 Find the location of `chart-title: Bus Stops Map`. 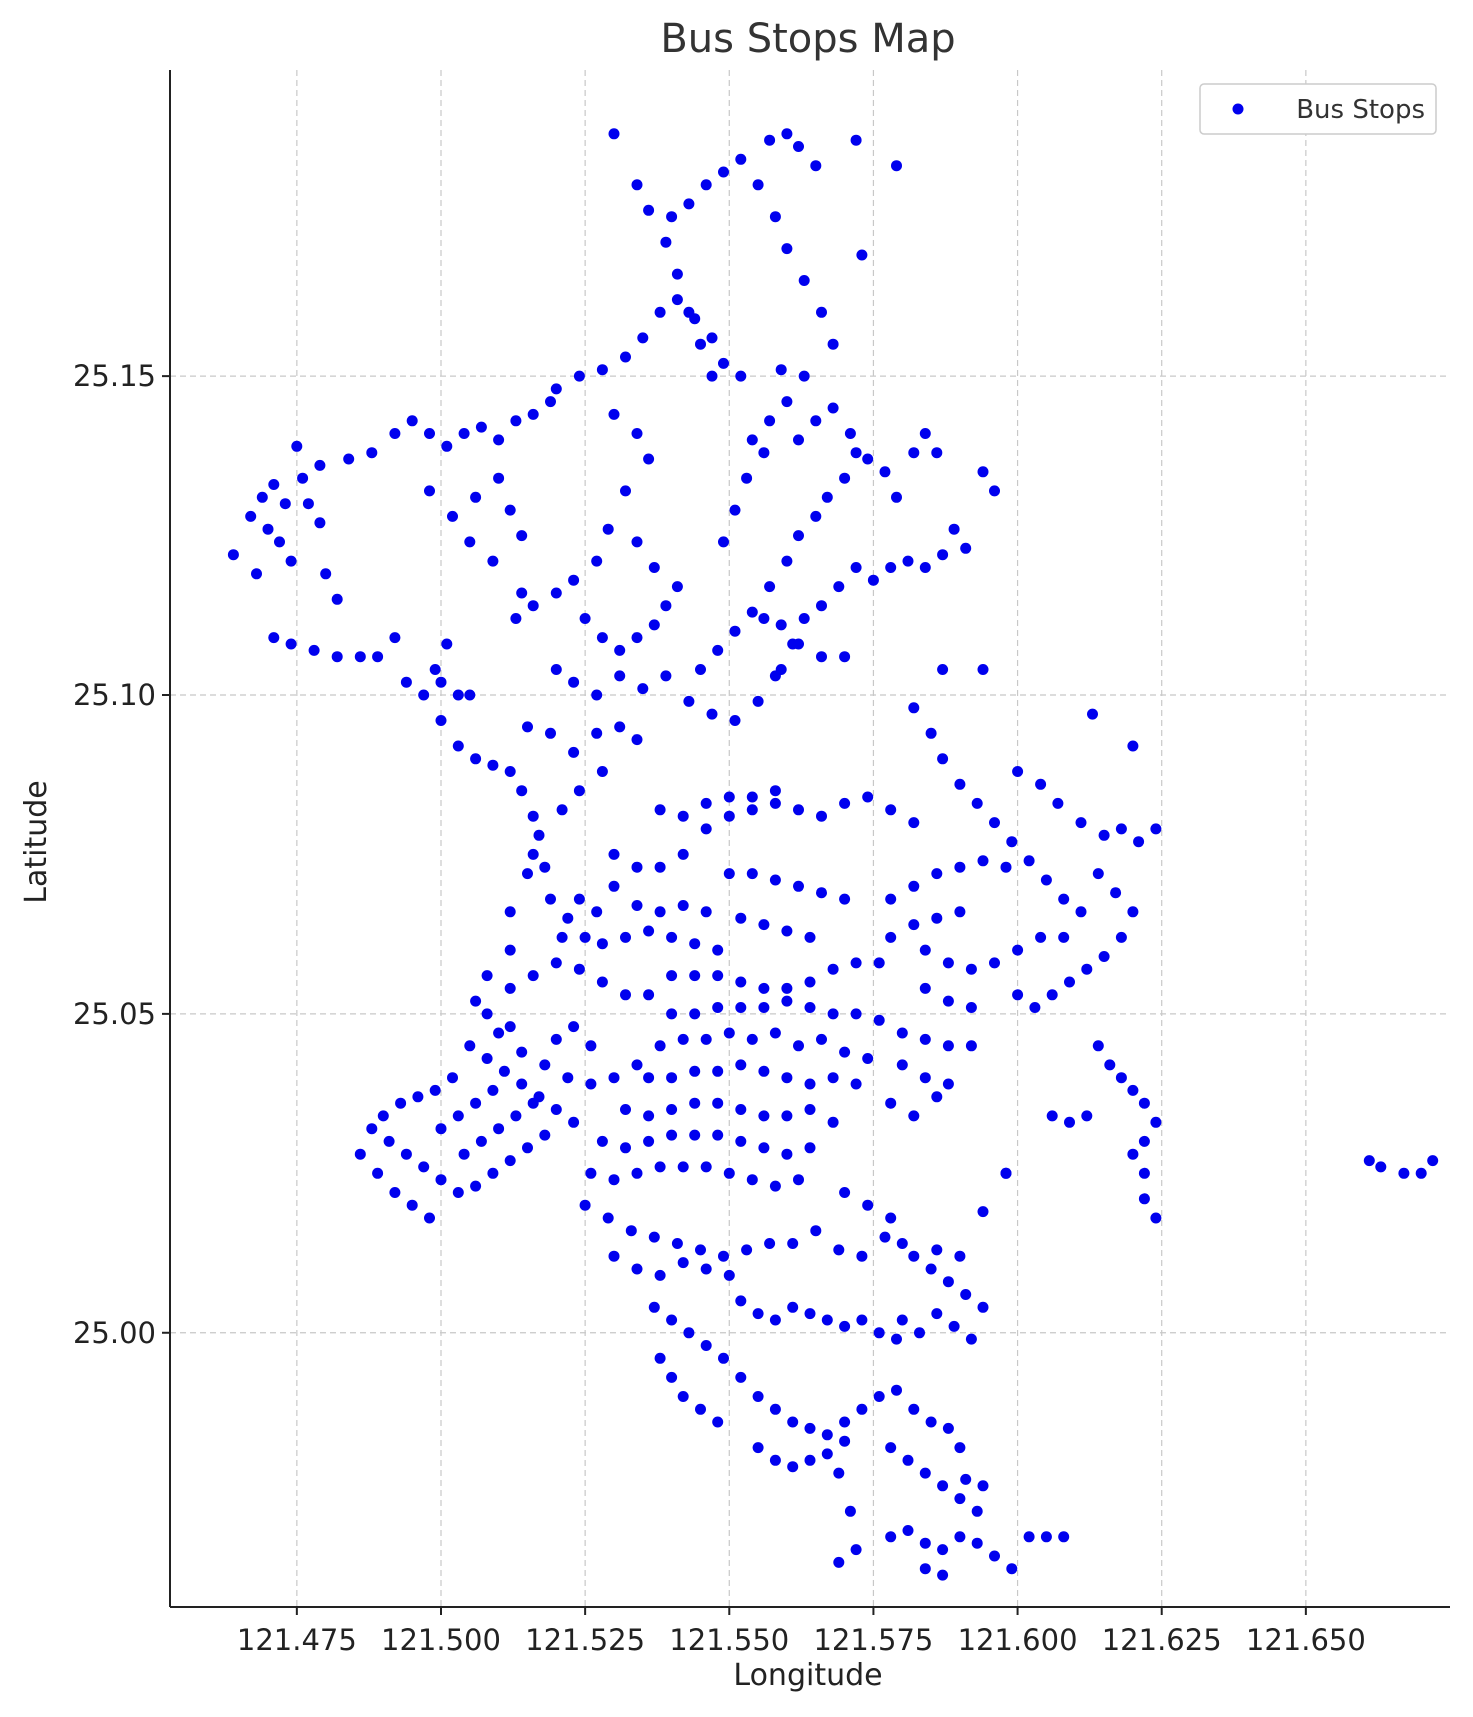

chart-title: Bus Stops Map is located at coordinates (807, 39).